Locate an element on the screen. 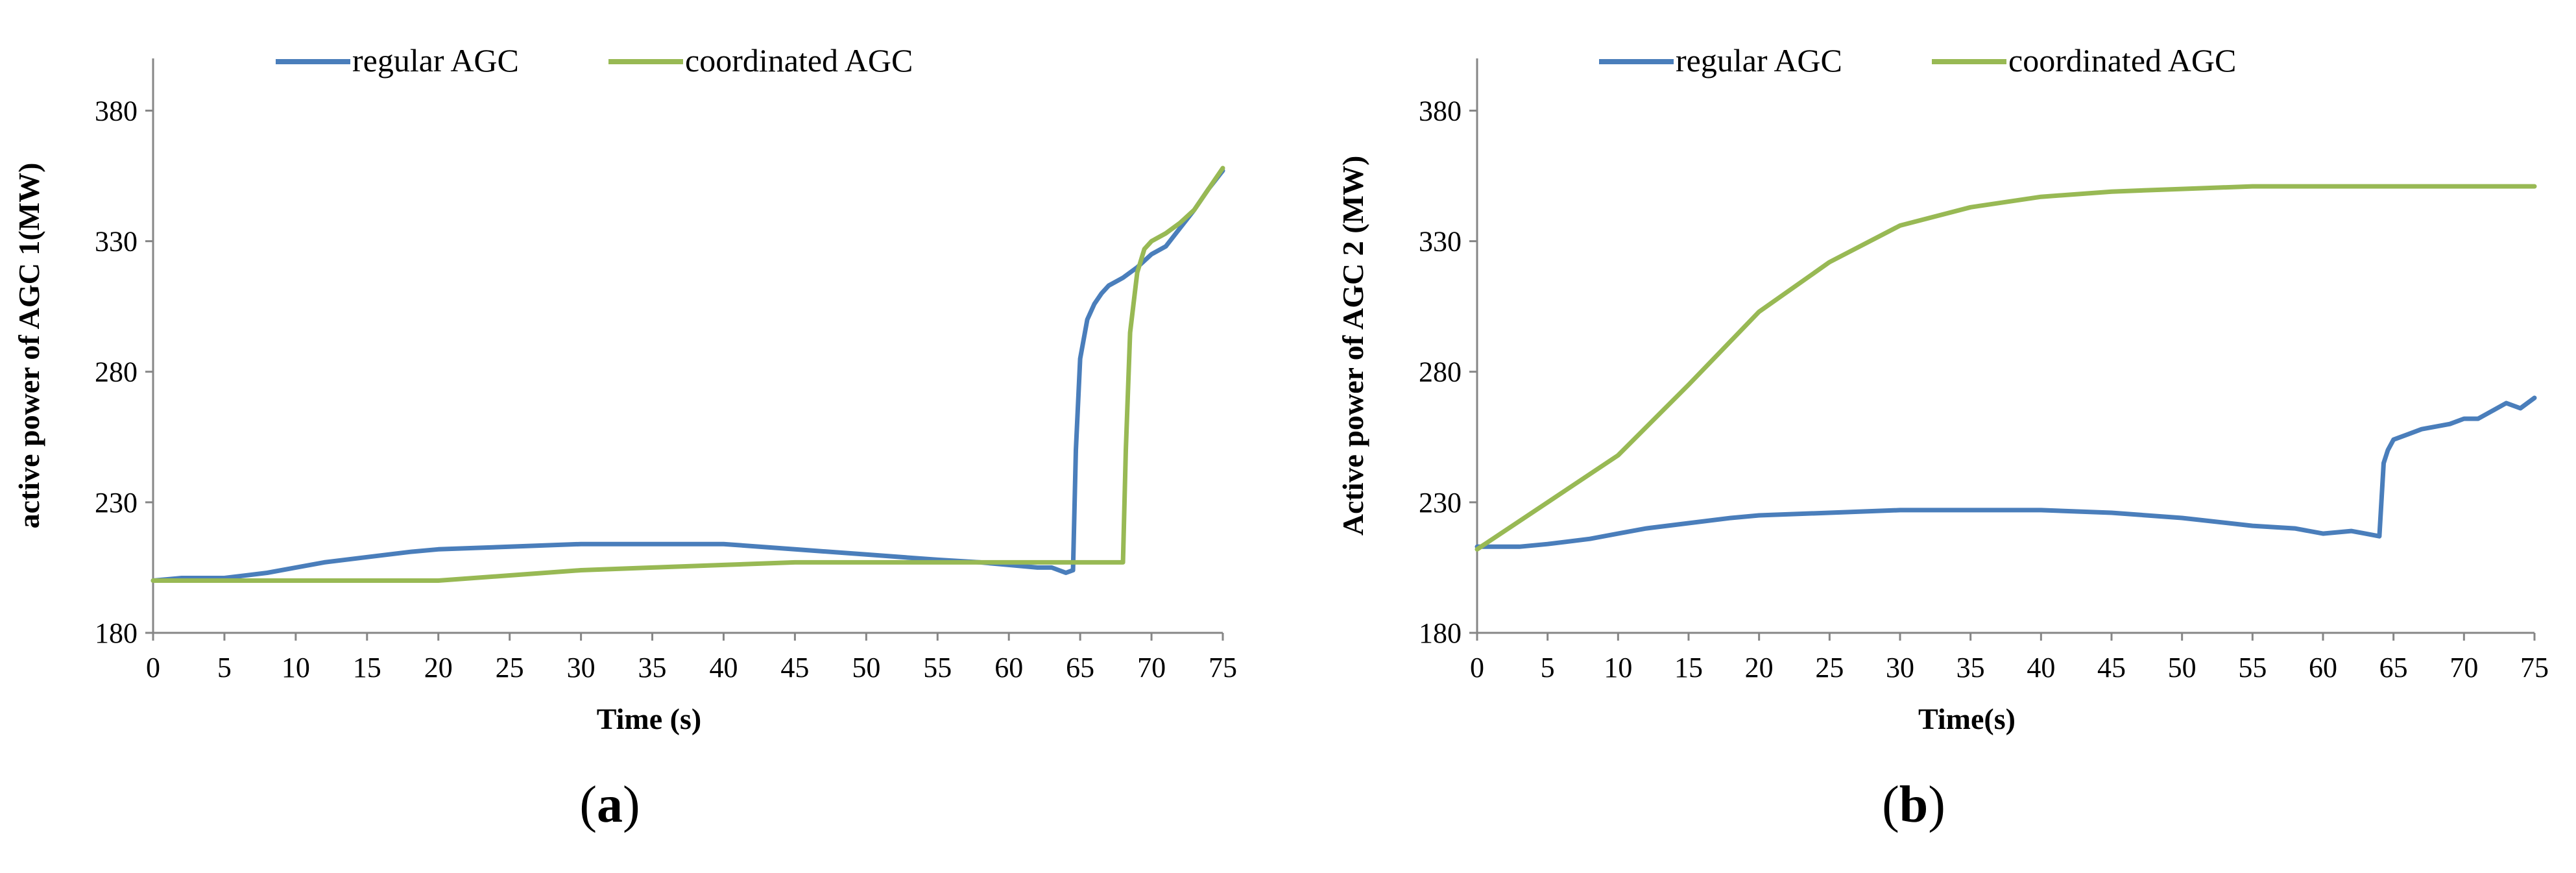 Image resolution: width=2576 pixels, height=873 pixels. panel-a-label: (a) is located at coordinates (609, 804).